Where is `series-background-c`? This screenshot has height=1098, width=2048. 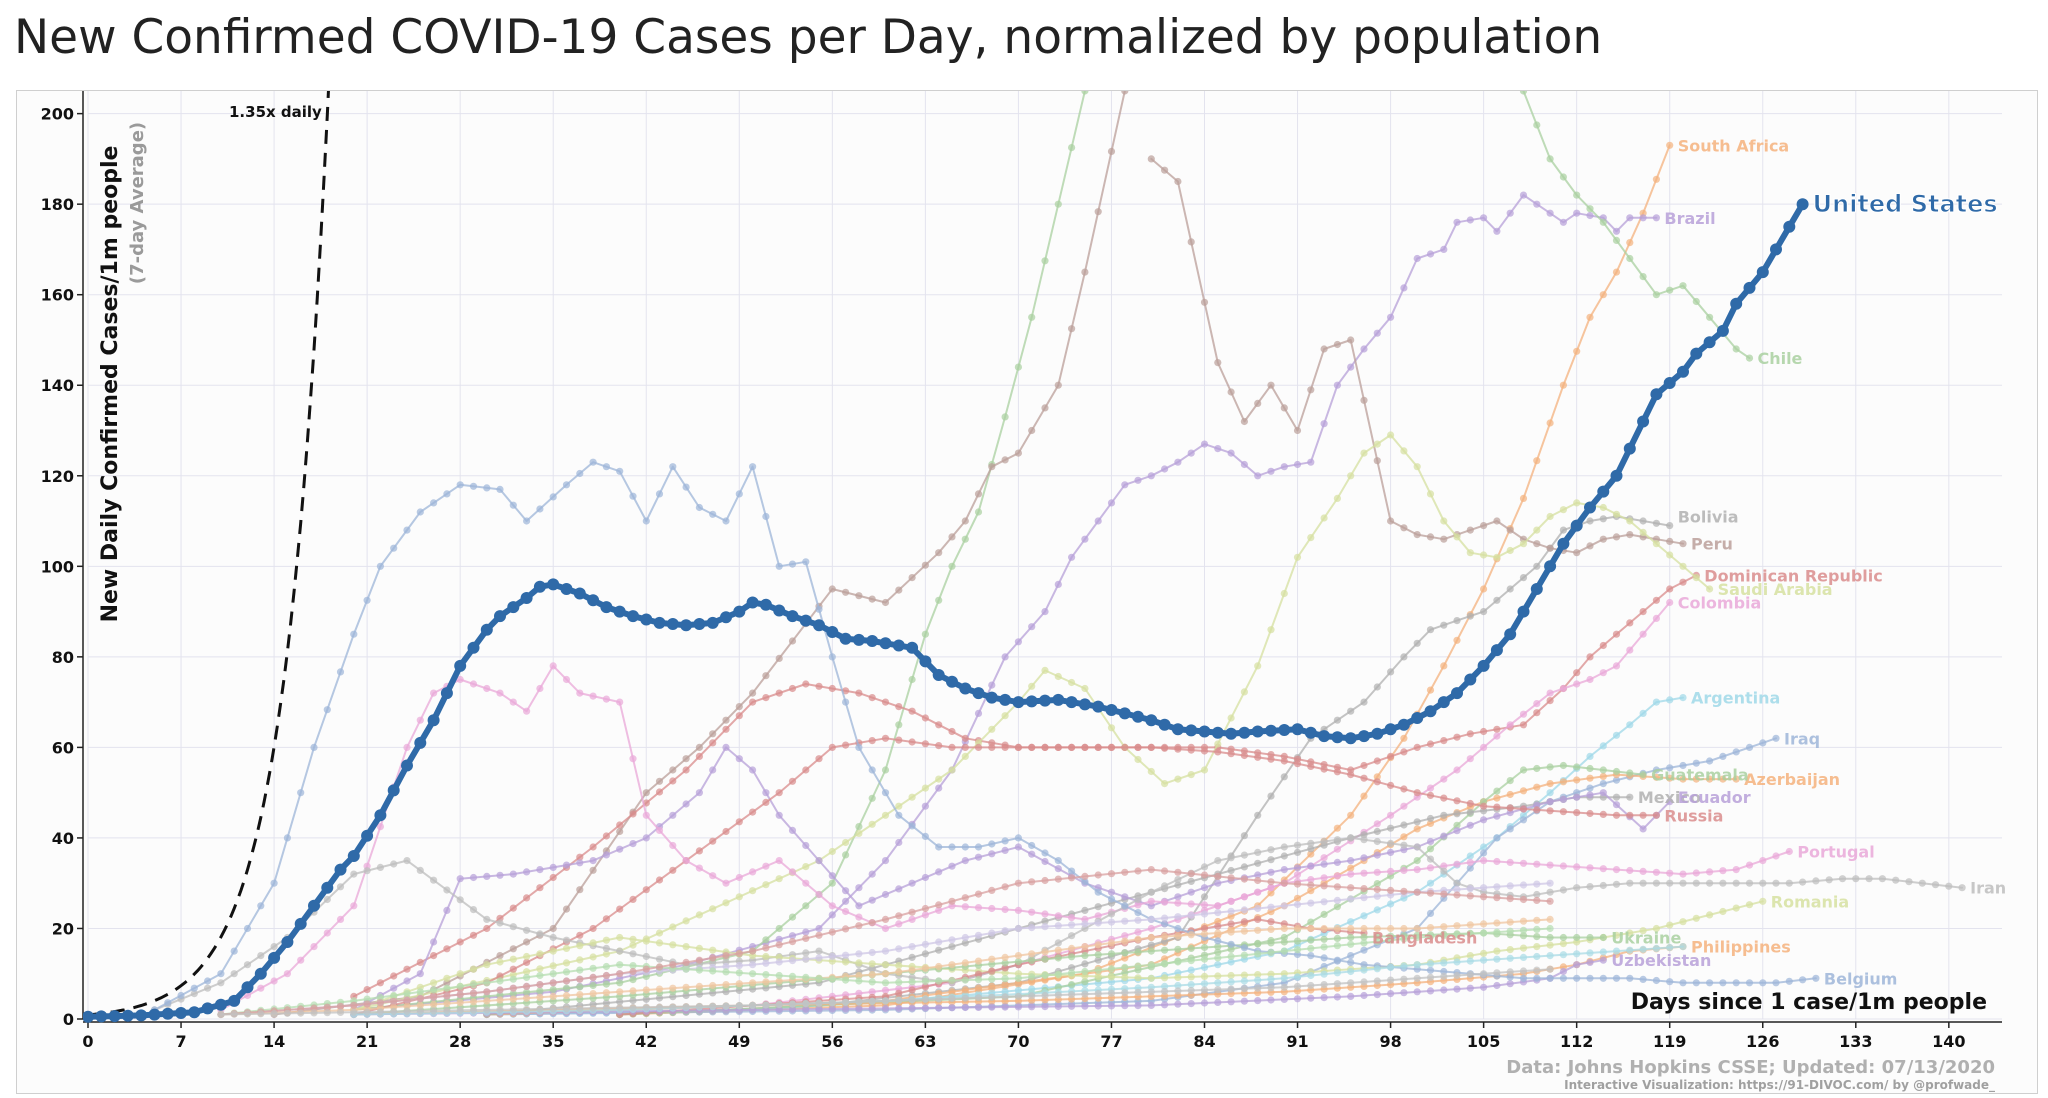
series-background-c is located at coordinates (885, 971).